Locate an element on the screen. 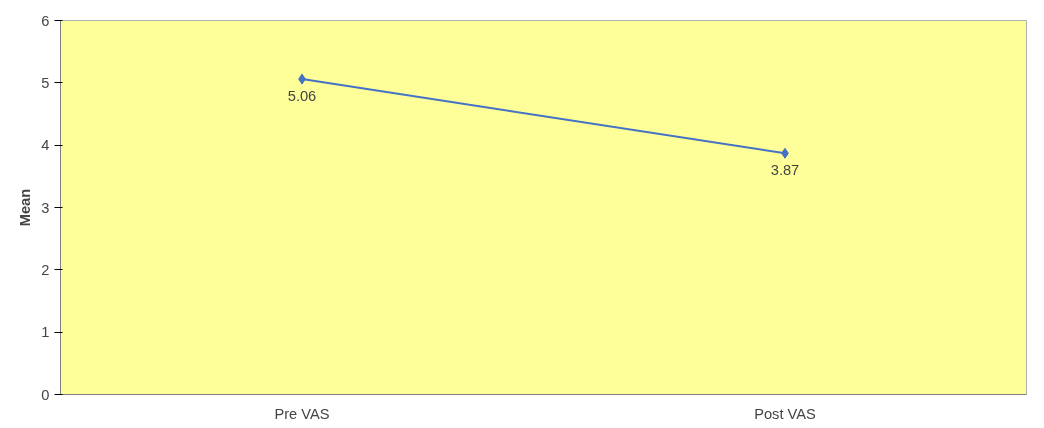  data-label: 3.87 is located at coordinates (785, 170).